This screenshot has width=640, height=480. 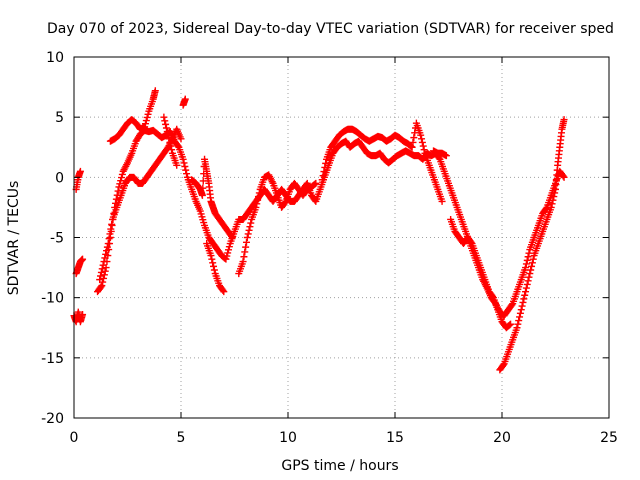 What do you see at coordinates (52, 419) in the screenshot?
I see `y-tick-label: -20` at bounding box center [52, 419].